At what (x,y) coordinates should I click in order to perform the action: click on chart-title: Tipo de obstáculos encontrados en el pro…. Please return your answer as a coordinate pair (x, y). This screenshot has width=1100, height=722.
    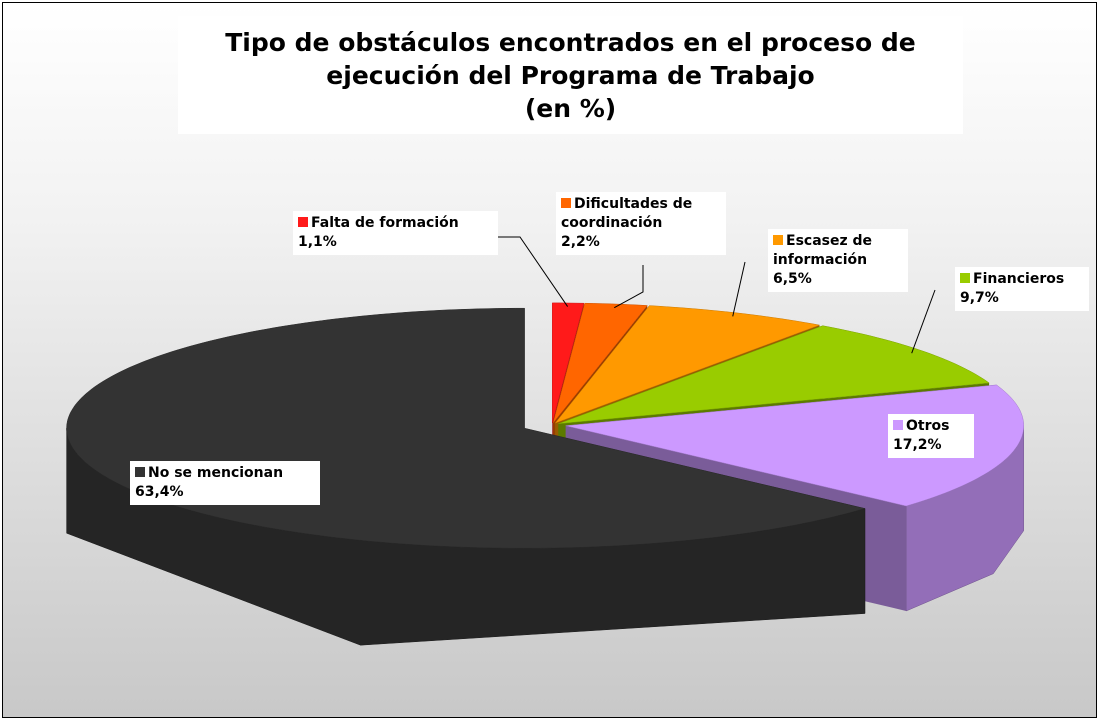
    Looking at the image, I should click on (570, 75).